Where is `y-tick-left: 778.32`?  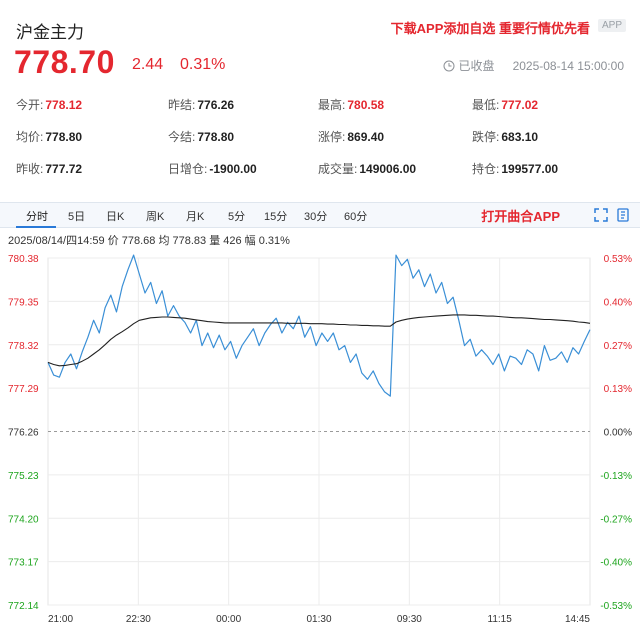
y-tick-left: 778.32 is located at coordinates (23, 346).